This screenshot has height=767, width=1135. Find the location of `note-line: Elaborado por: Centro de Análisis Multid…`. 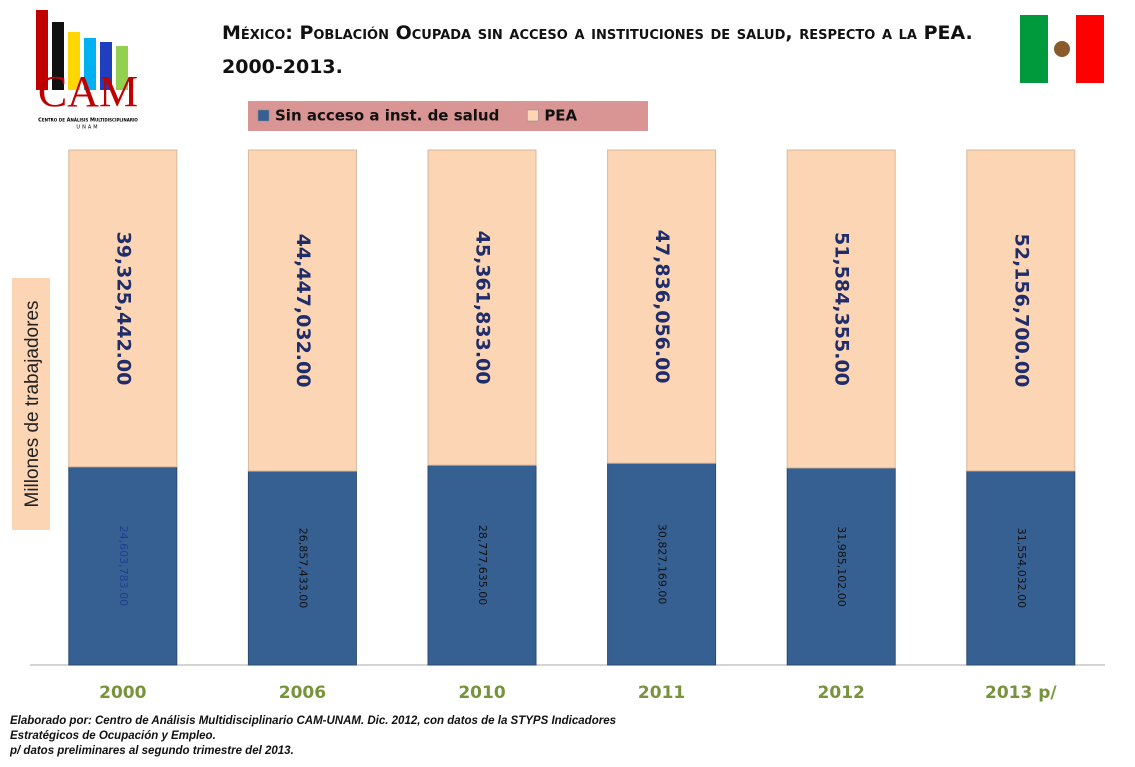

note-line: Elaborado por: Centro de Análisis Multid… is located at coordinates (313, 721).